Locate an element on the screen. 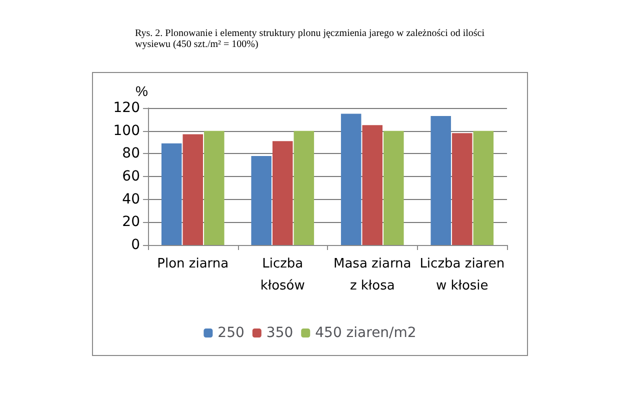 This screenshot has height=413, width=620. x-tick-label: Liczba kłosów is located at coordinates (283, 275).